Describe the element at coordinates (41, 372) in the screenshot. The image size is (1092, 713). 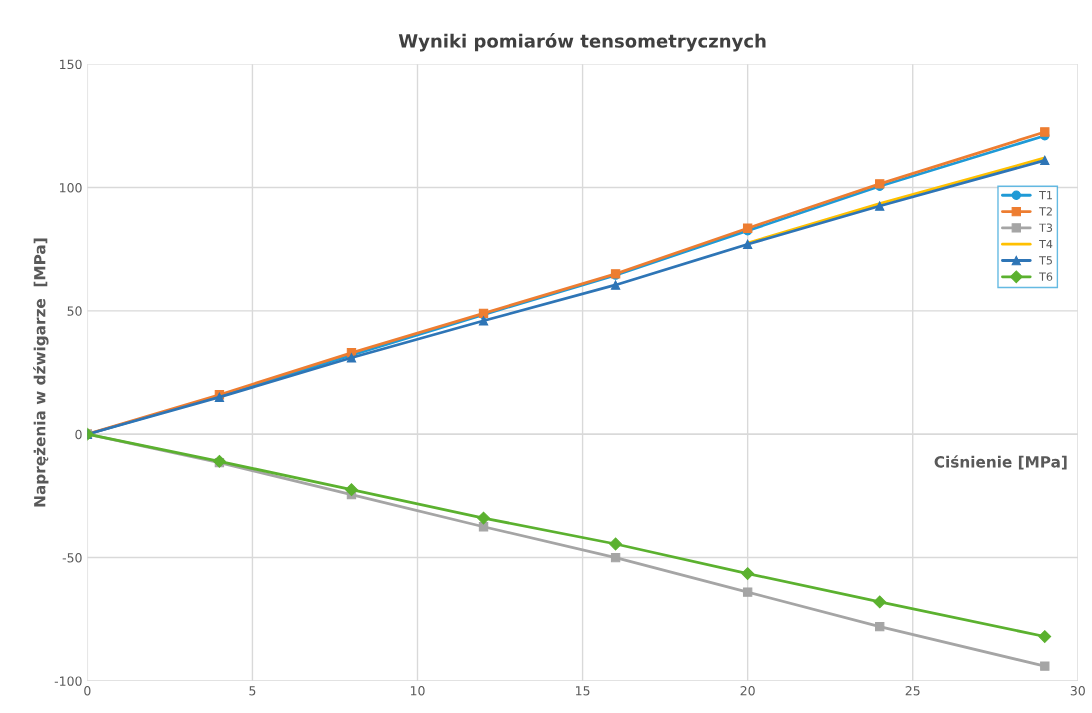
I see `y-axis-title: Naprężenia w dźwigarze [MPa]` at that location.